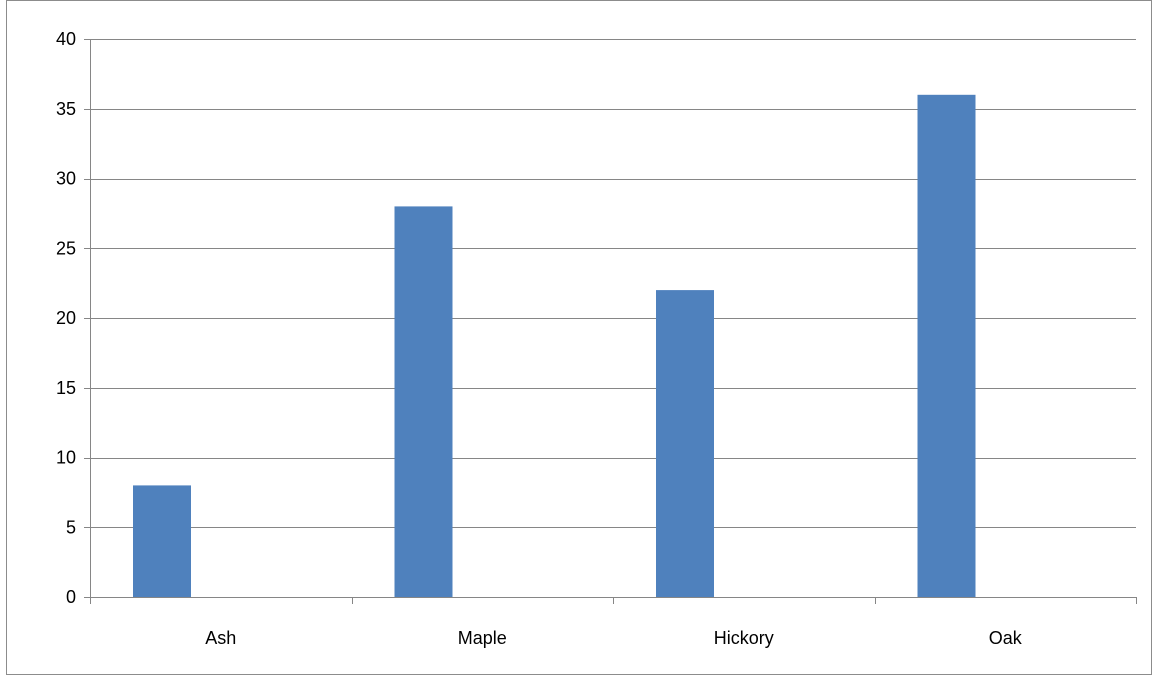 The width and height of the screenshot is (1153, 677). I want to click on x-tick-label: Hickory, so click(744, 638).